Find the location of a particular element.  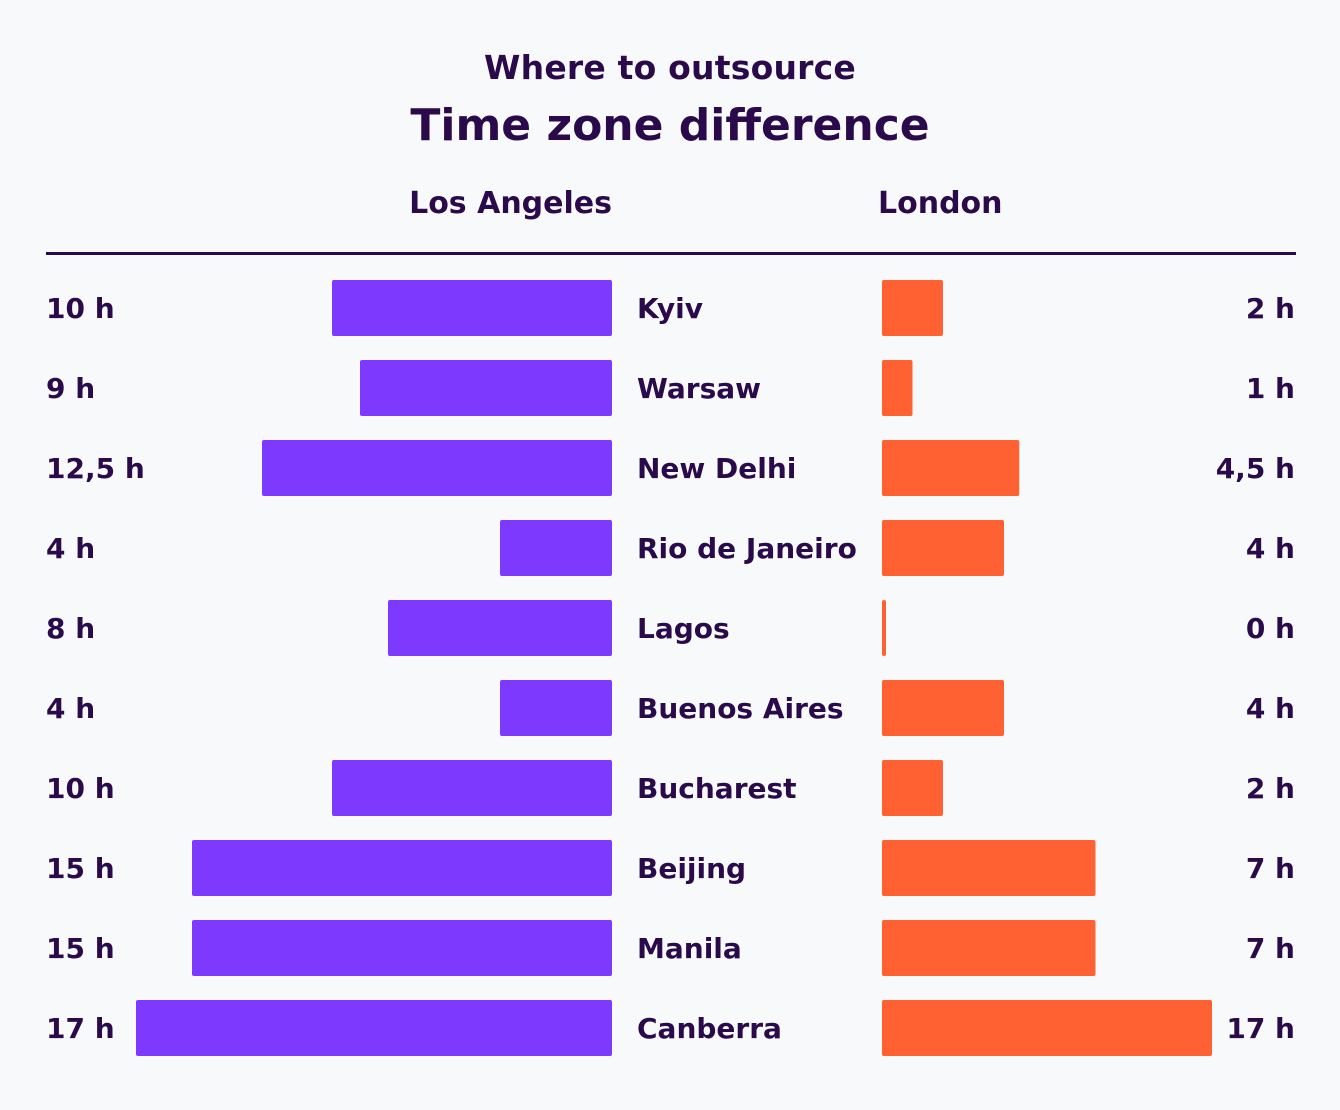

value-label-london-warsaw: 1 h is located at coordinates (1270, 388).